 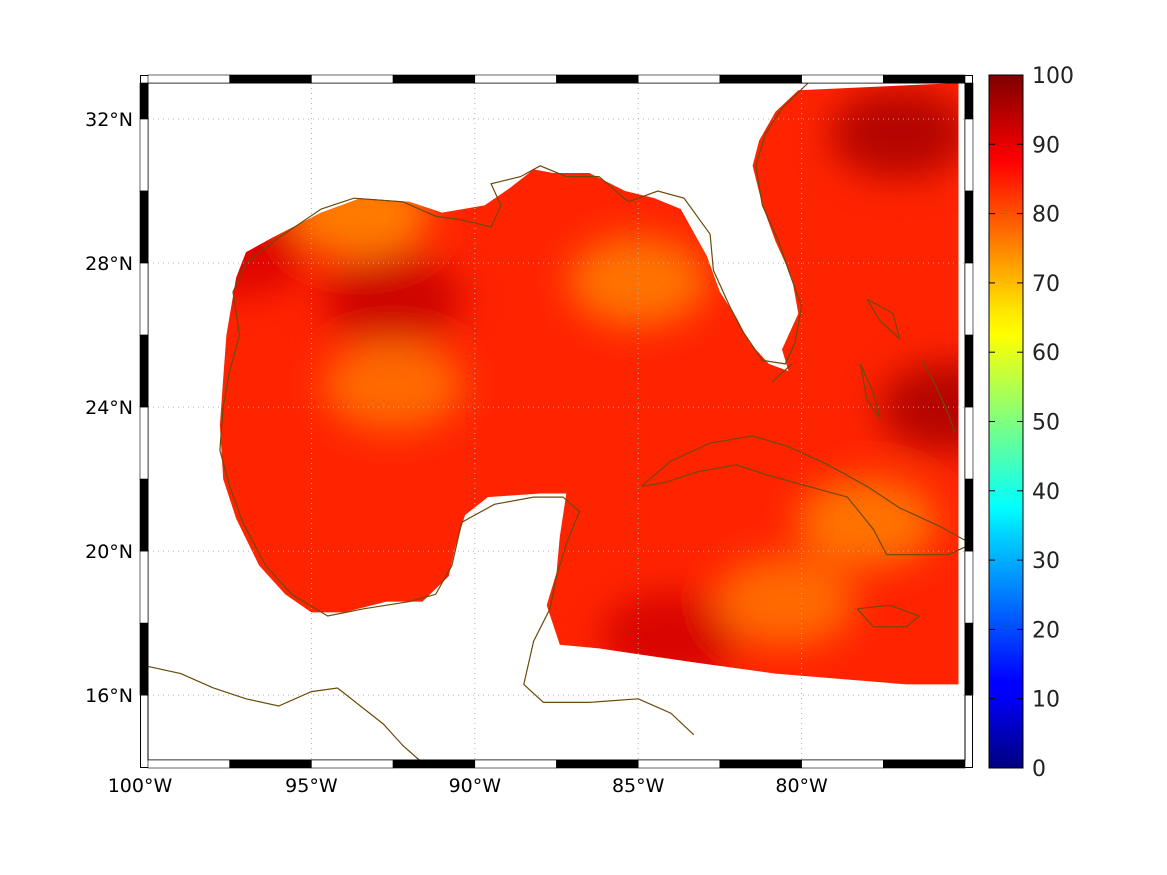 I want to click on colorbar-tick-label: 70, so click(x=1046, y=284).